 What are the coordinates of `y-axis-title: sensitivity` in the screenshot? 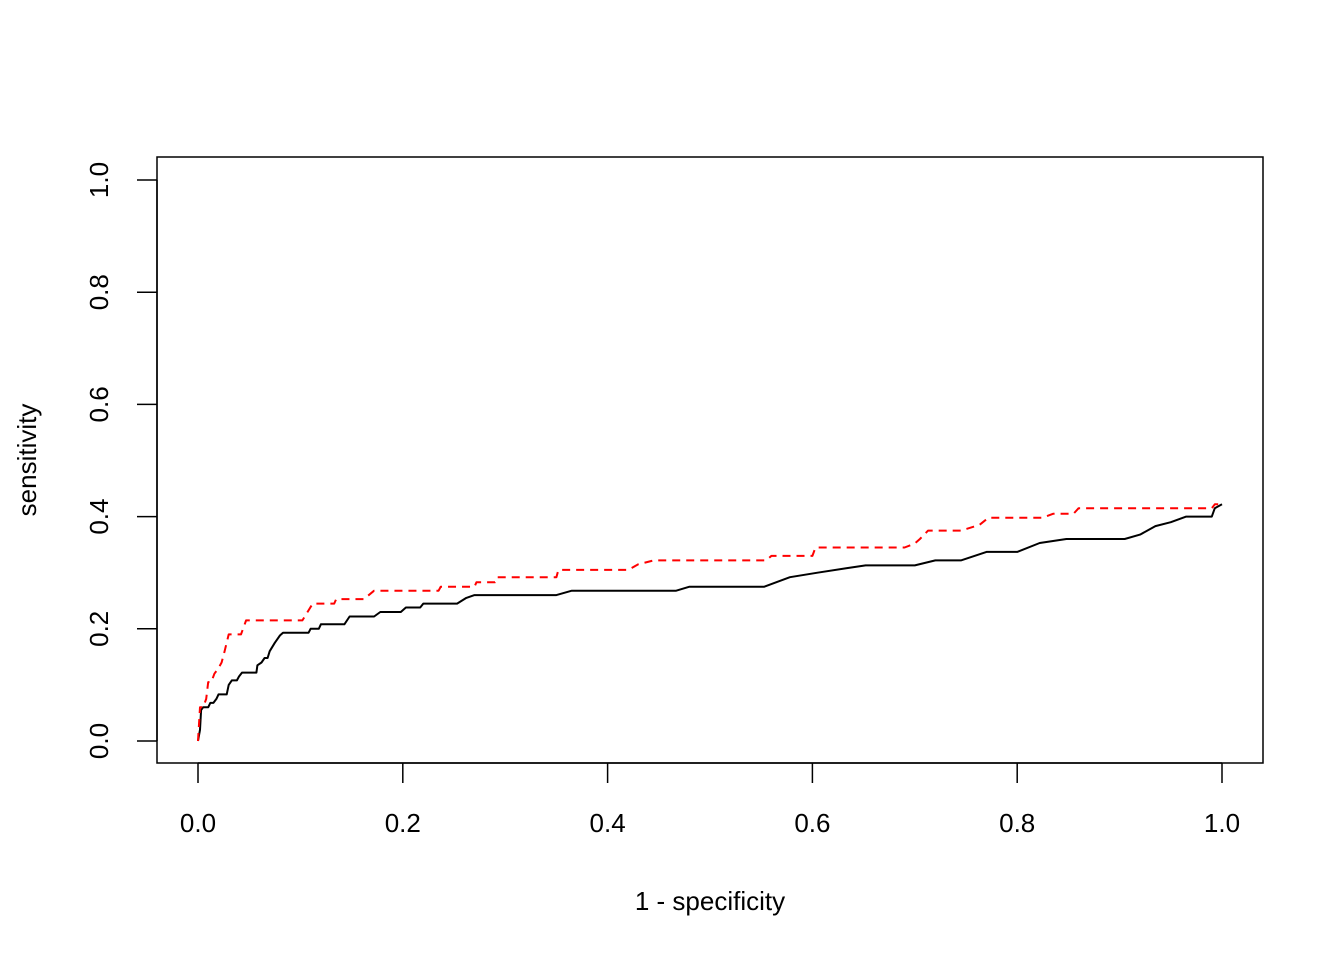 It's located at (27, 460).